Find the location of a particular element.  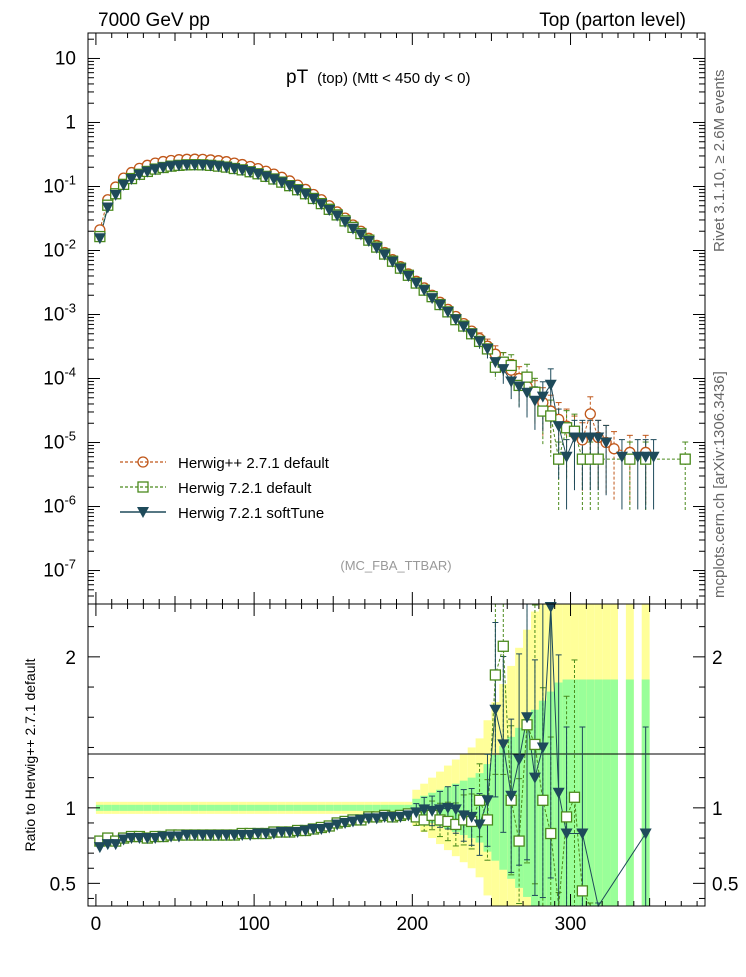

mcplots-reference-label: mcplots.cern.ch [arXiv:1306.3436] is located at coordinates (719, 484).